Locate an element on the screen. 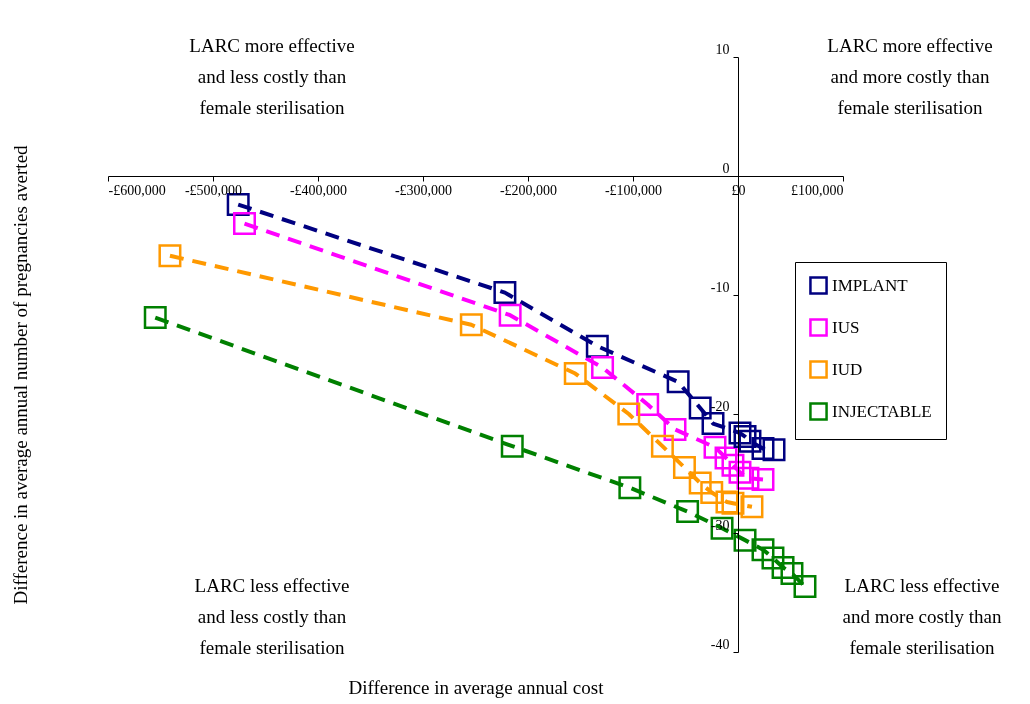  y-tick-label: -40 is located at coordinates (720, 644).